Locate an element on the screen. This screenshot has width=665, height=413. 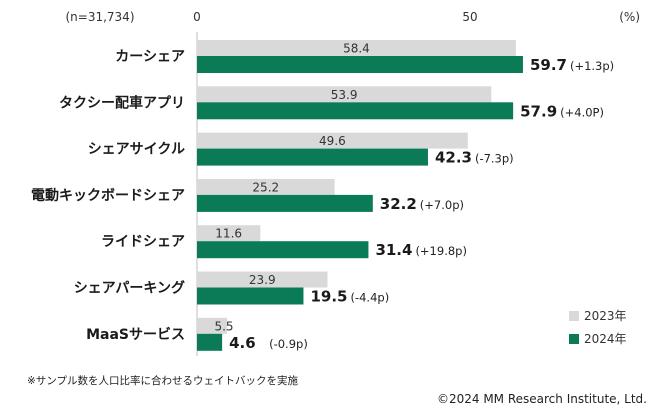
category-label: カーシェア is located at coordinates (150, 57).